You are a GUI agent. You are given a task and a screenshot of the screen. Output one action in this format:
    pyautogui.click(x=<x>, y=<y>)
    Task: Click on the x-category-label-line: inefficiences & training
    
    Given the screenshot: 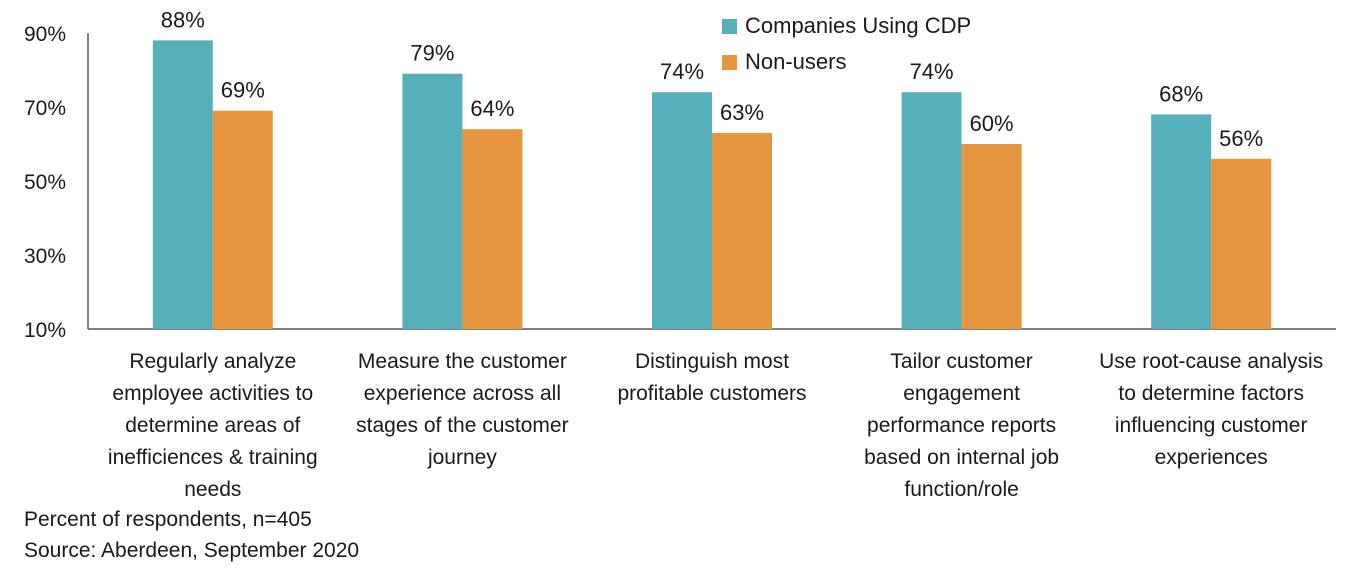 What is the action you would take?
    pyautogui.click(x=212, y=457)
    